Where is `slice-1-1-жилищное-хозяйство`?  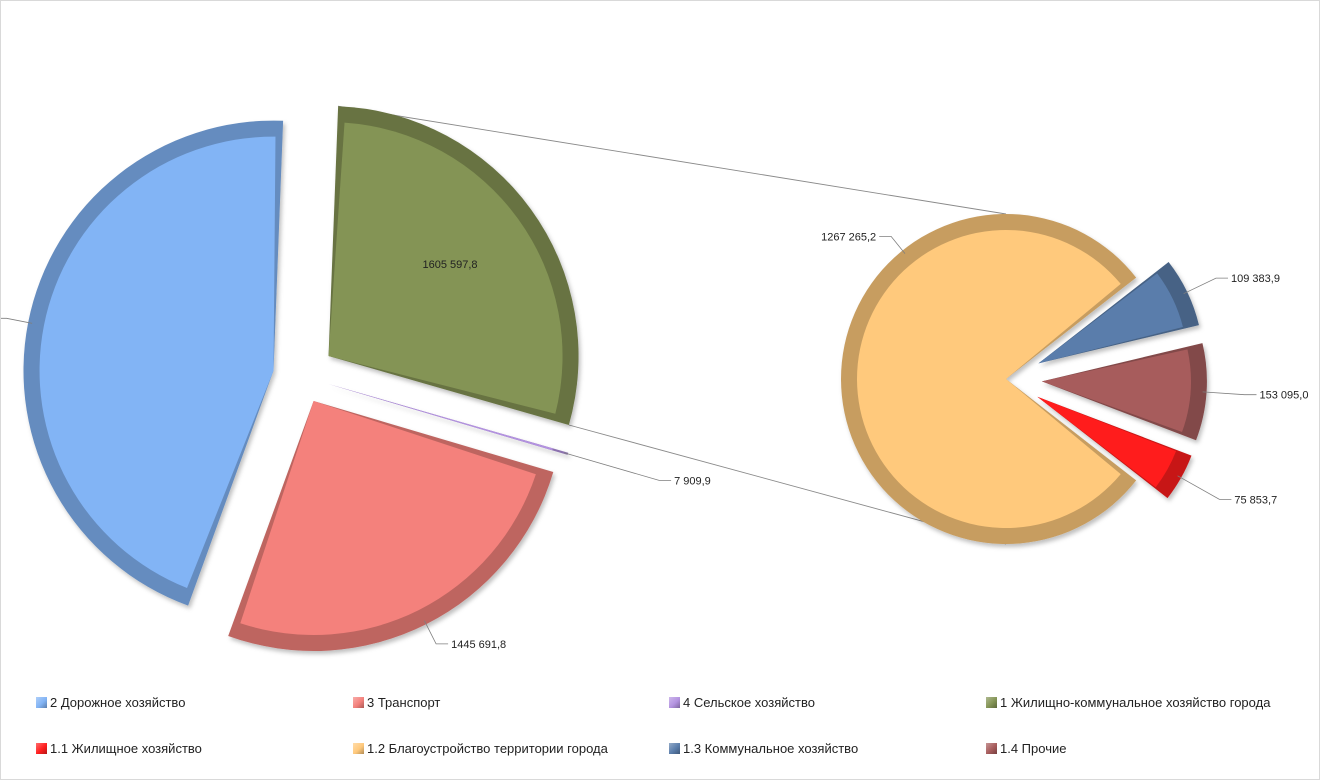
slice-1-1-жилищное-хозяйство is located at coordinates (1114, 447).